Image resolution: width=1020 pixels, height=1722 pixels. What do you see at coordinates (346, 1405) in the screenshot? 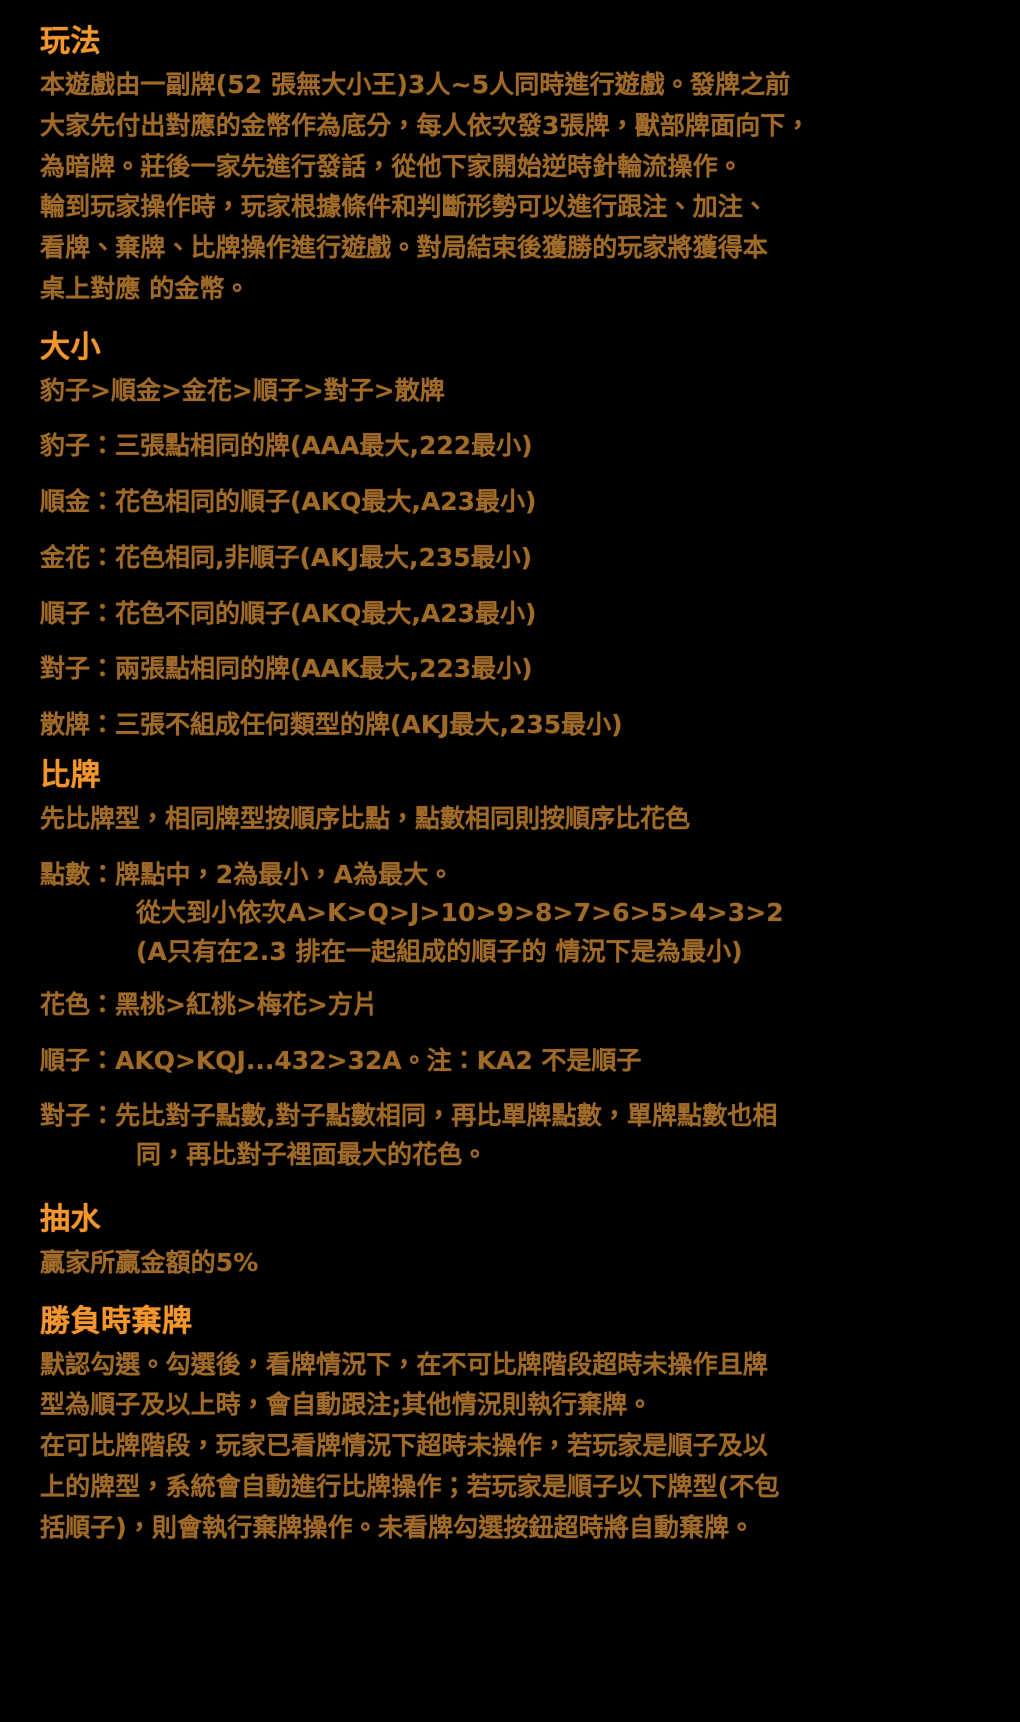
I see `timeout-fold-line-2: 型為順子及以上時，會自動跟注;其他情況則執行棄牌。` at bounding box center [346, 1405].